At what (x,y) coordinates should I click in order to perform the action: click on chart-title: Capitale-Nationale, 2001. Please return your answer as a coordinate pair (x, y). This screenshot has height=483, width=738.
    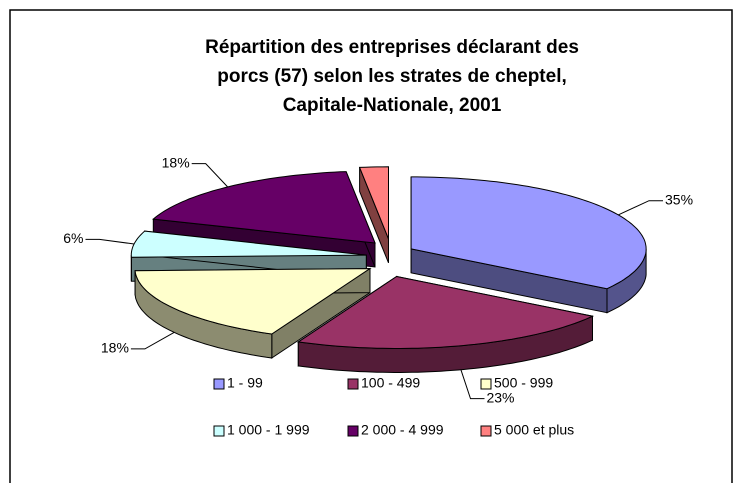
    Looking at the image, I should click on (392, 105).